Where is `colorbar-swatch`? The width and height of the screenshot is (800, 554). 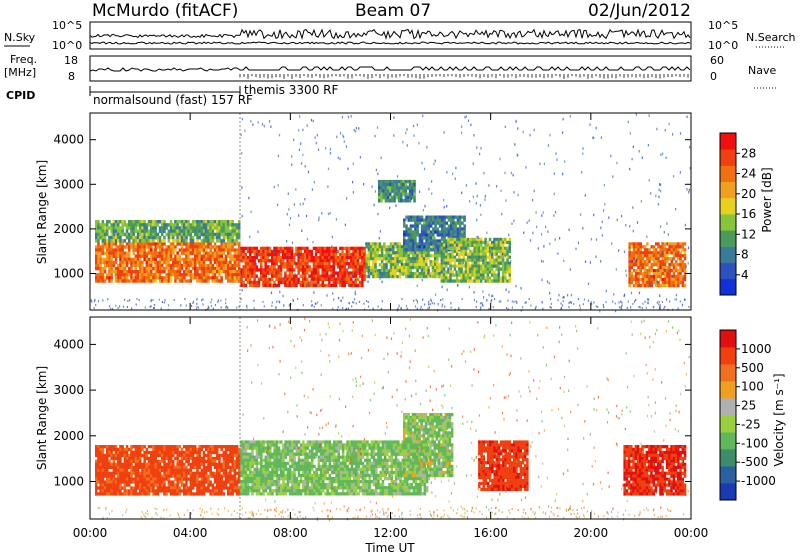 colorbar-swatch is located at coordinates (728, 206).